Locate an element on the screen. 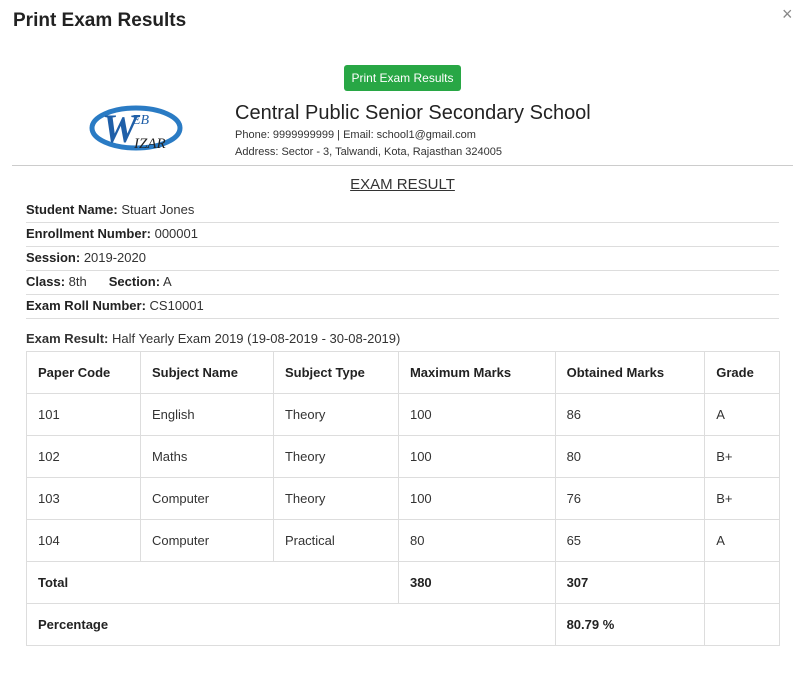  field-label: Student Name: is located at coordinates (72, 209).